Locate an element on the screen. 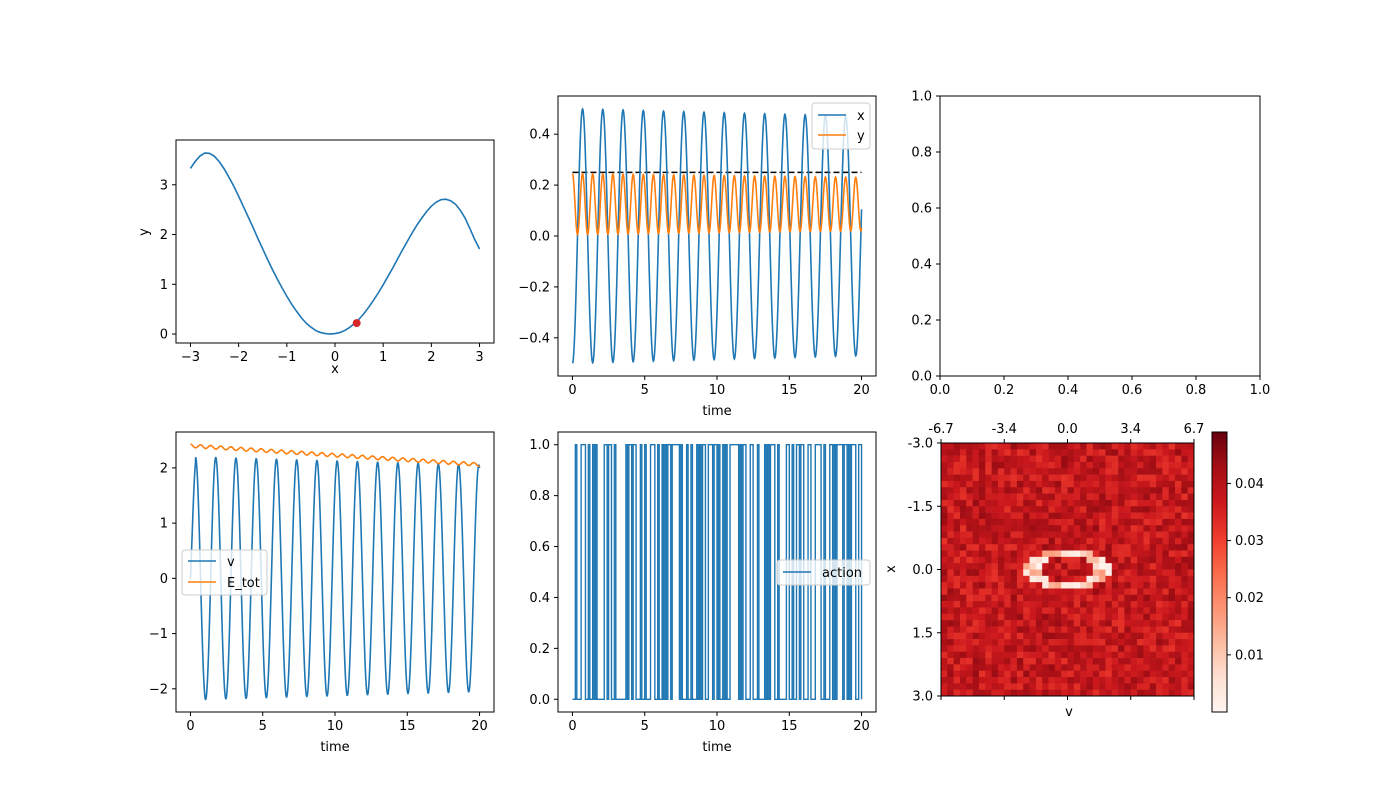 The image size is (1400, 800). action-xtick-label: 10 is located at coordinates (717, 726).